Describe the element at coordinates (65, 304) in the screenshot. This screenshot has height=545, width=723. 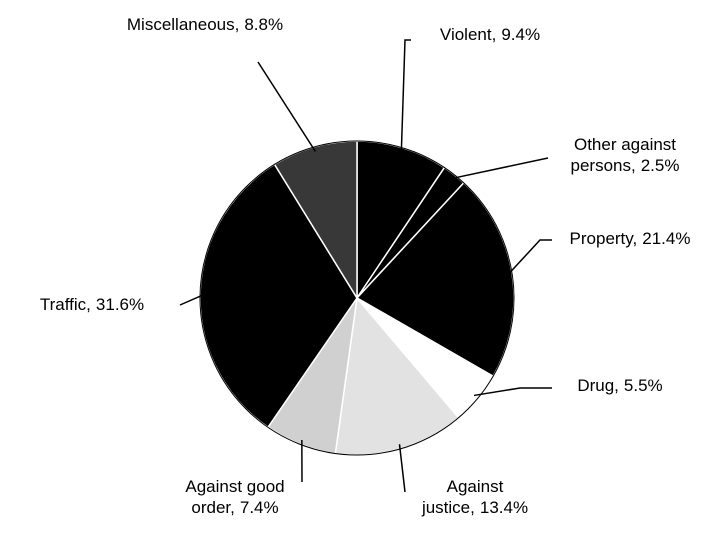
I see `category-name: Traffic,` at that location.